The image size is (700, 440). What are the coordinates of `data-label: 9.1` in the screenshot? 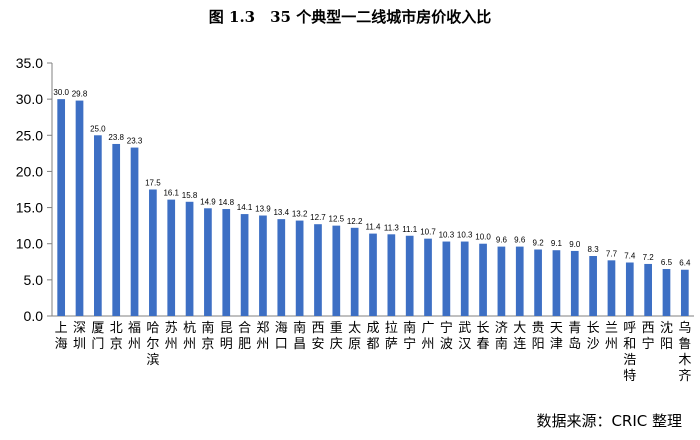 It's located at (557, 243).